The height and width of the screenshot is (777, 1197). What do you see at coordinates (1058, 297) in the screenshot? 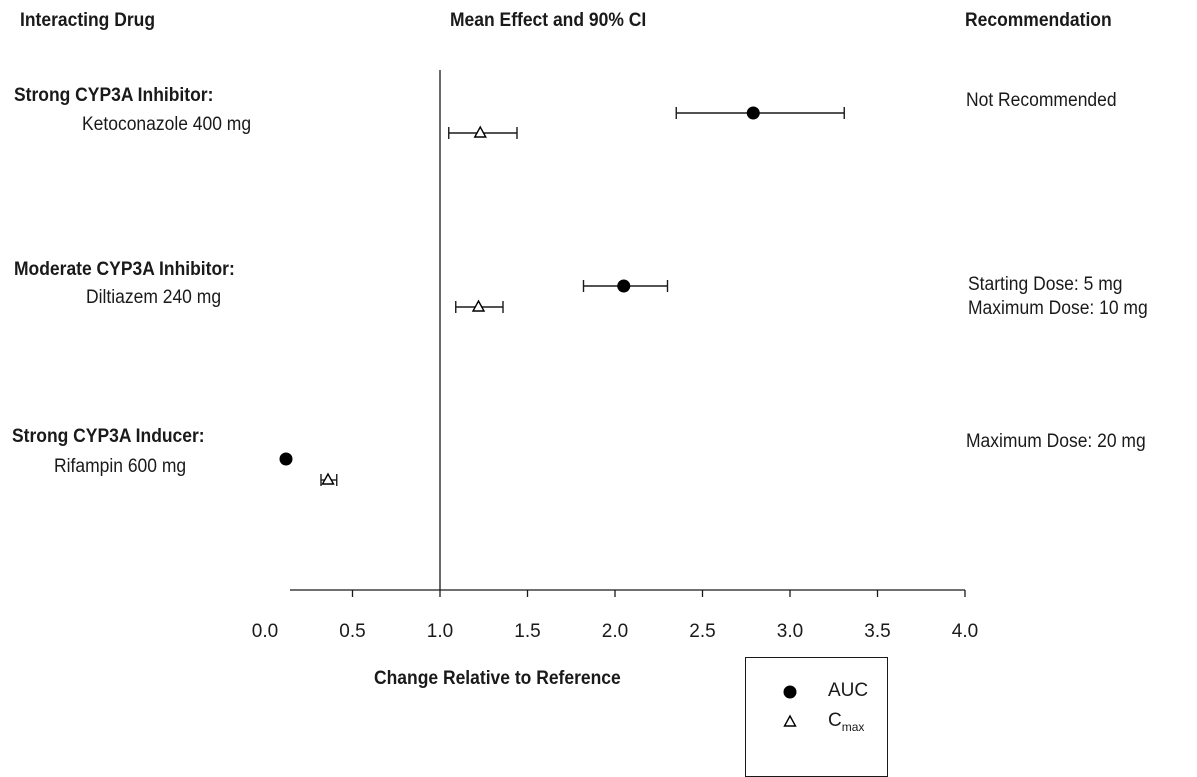
I see `recommendation-diltiazem: Starting Dose: 5 mg Maximum Dose: 10 mg` at bounding box center [1058, 297].